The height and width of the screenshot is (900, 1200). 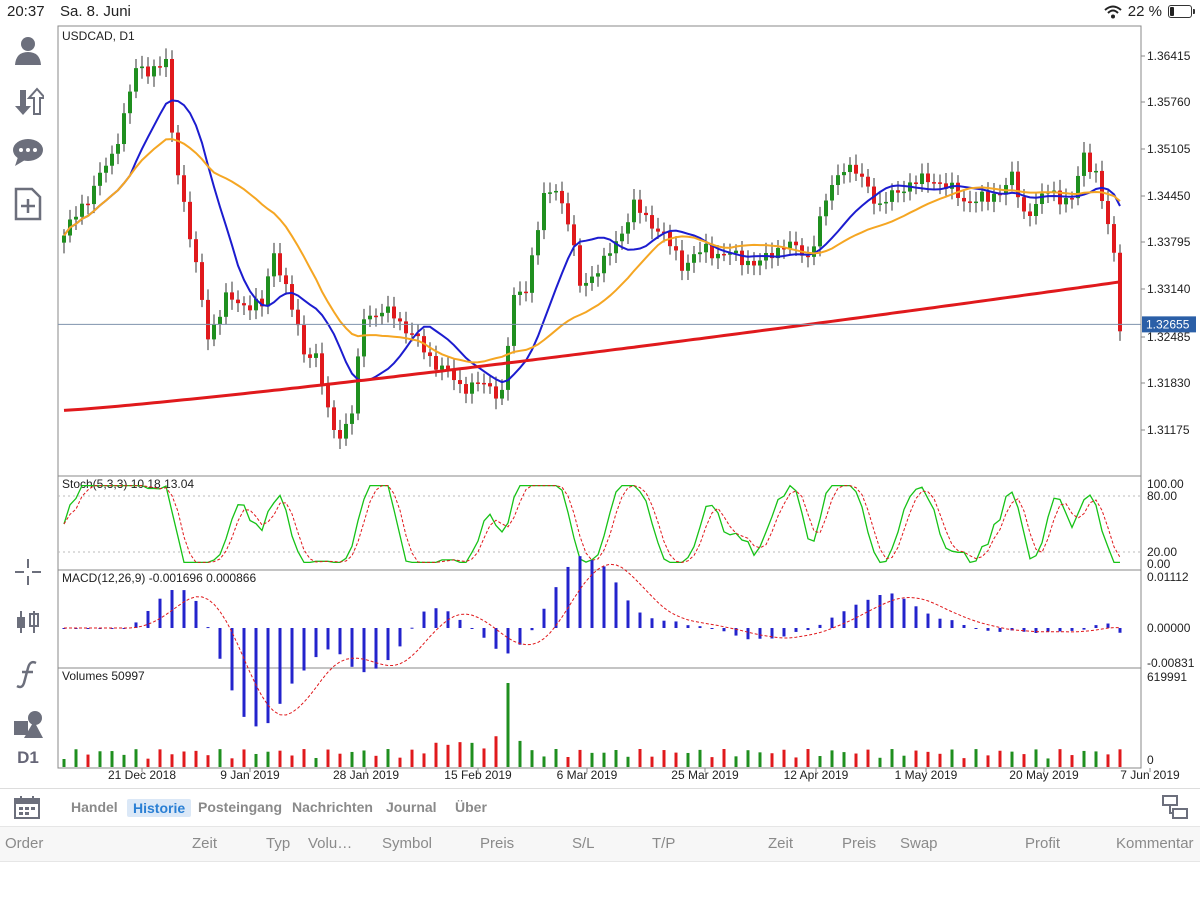 I want to click on candles-icon, so click(x=28, y=622).